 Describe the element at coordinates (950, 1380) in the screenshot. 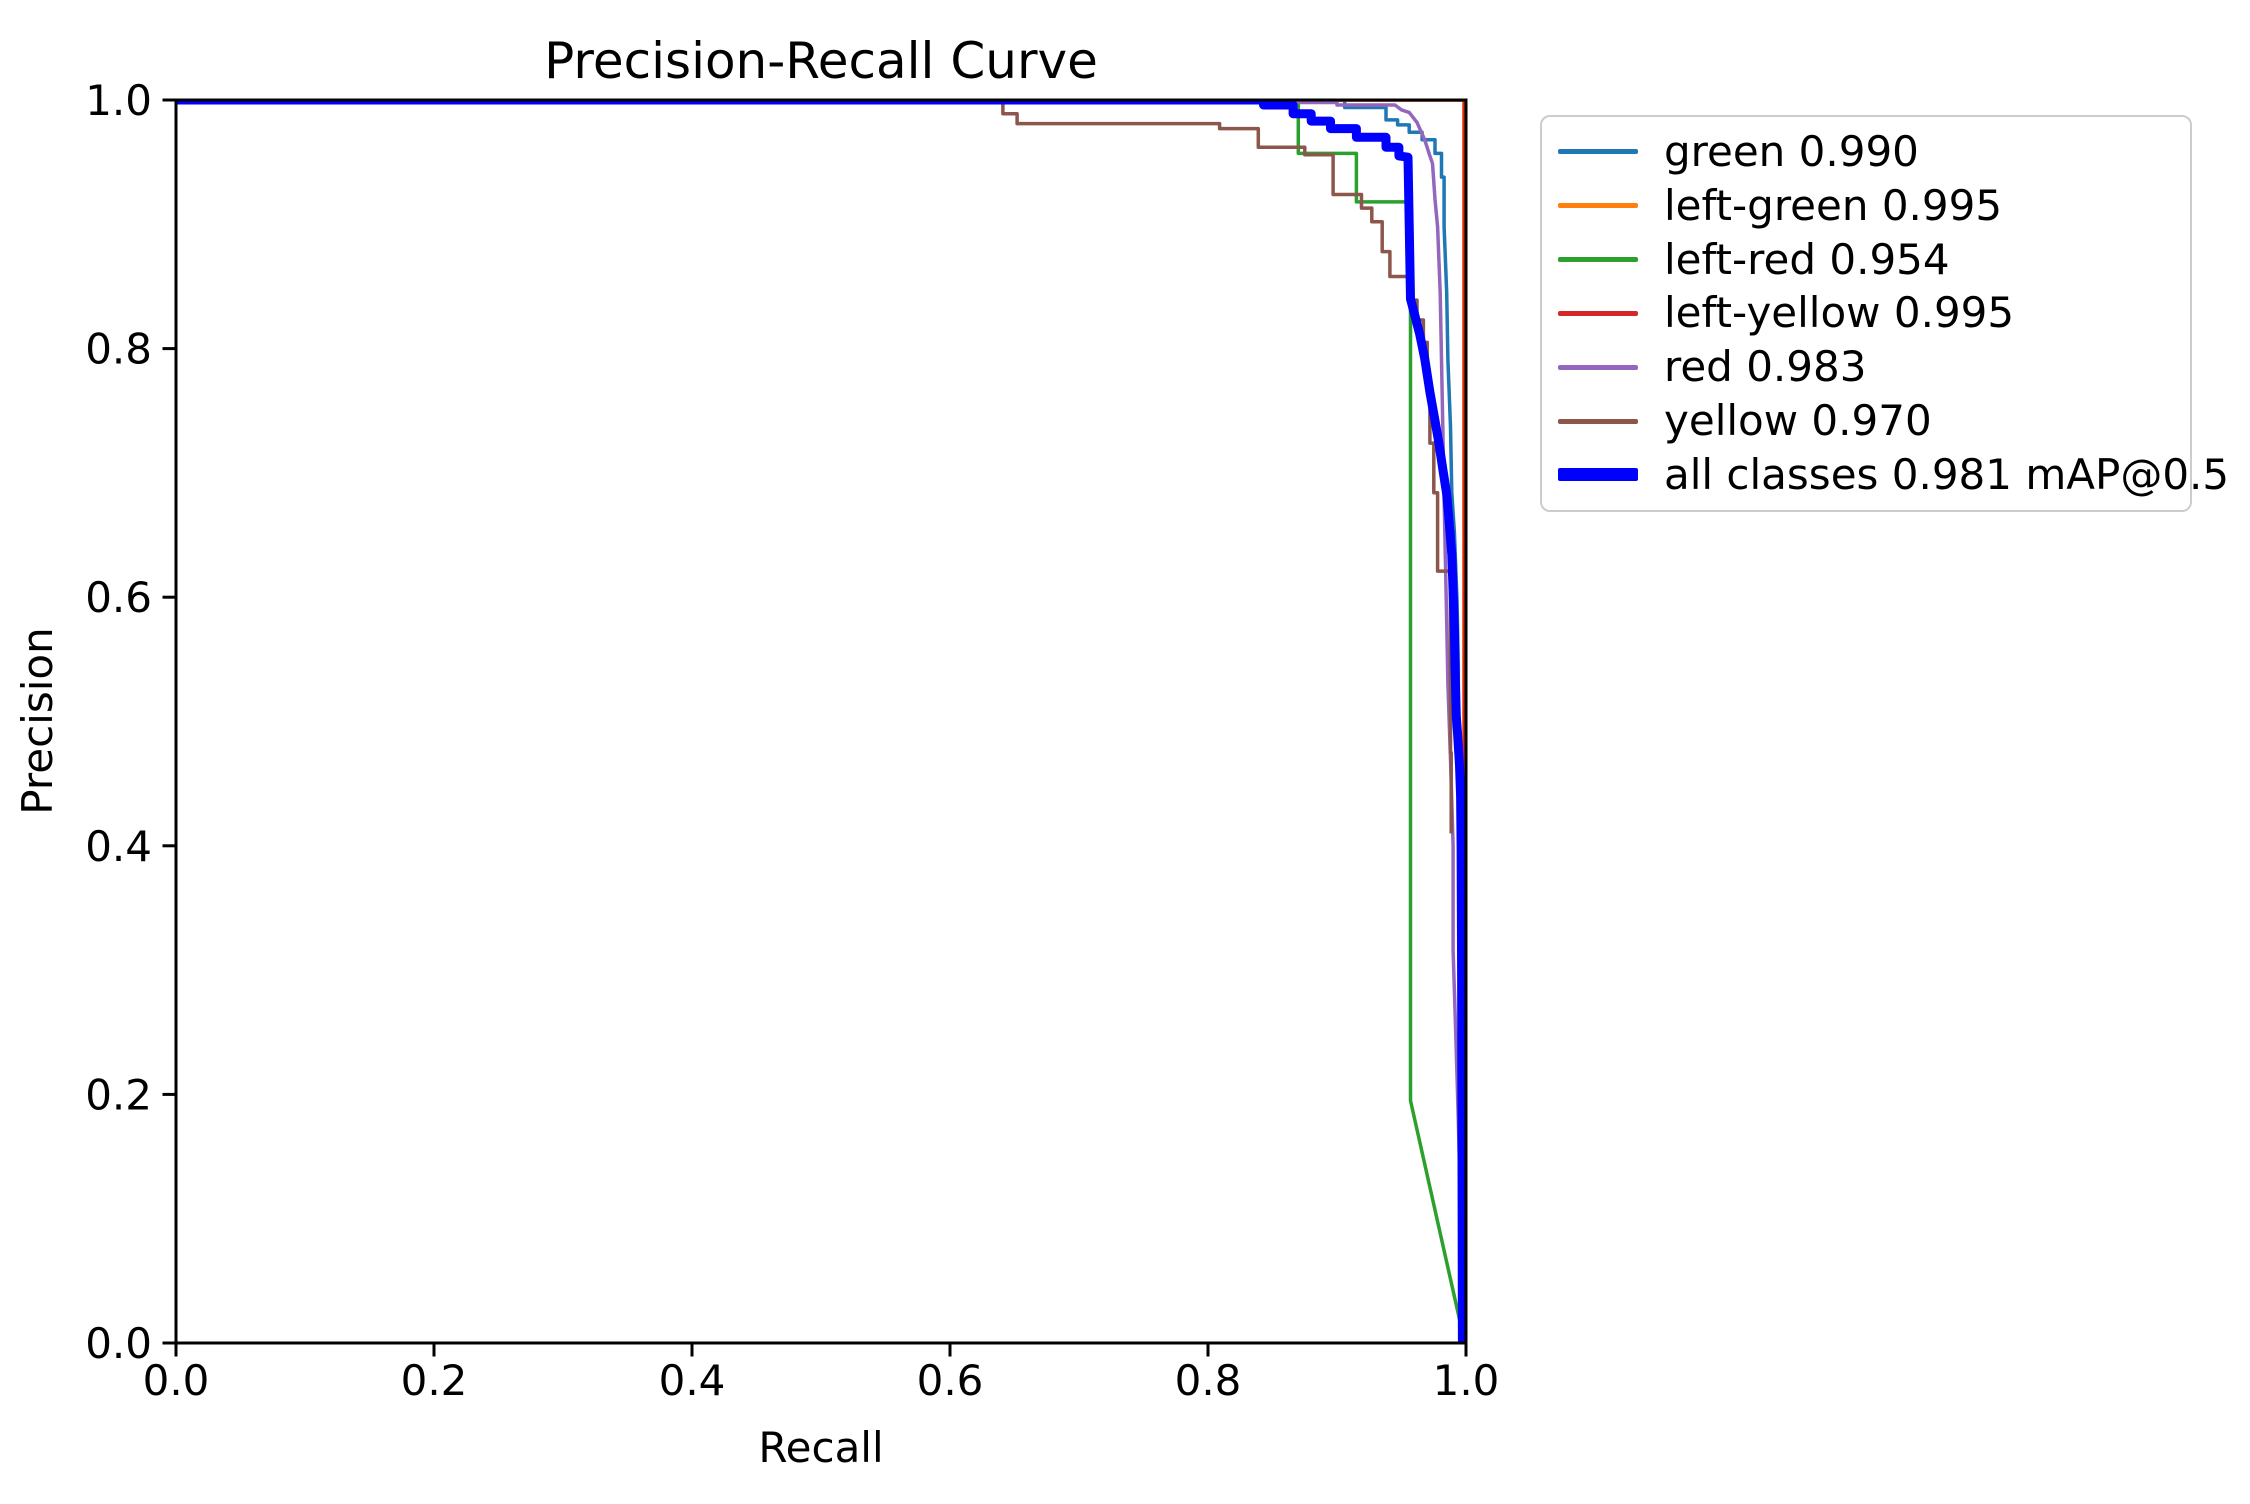

I see `x-tick-label: 0.6` at that location.